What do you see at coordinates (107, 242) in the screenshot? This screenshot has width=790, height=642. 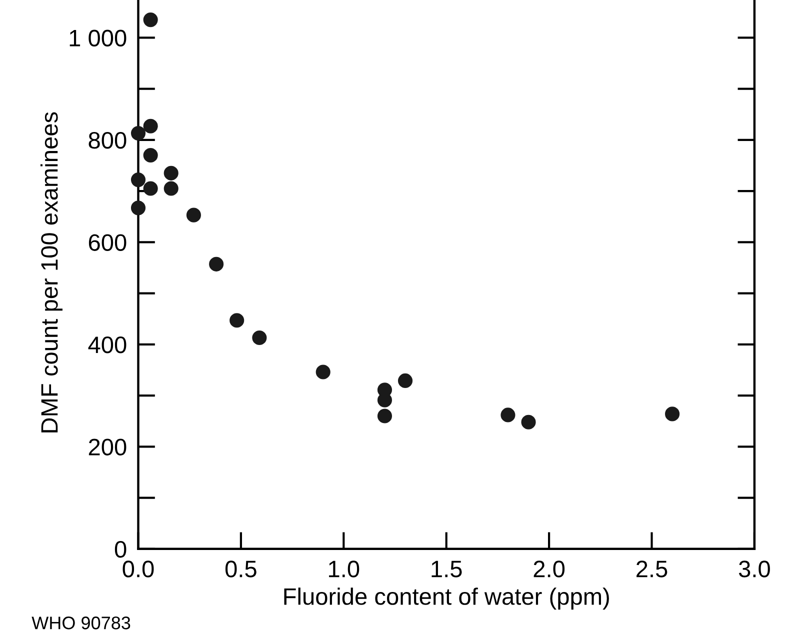 I see `y-tick-label: 600` at bounding box center [107, 242].